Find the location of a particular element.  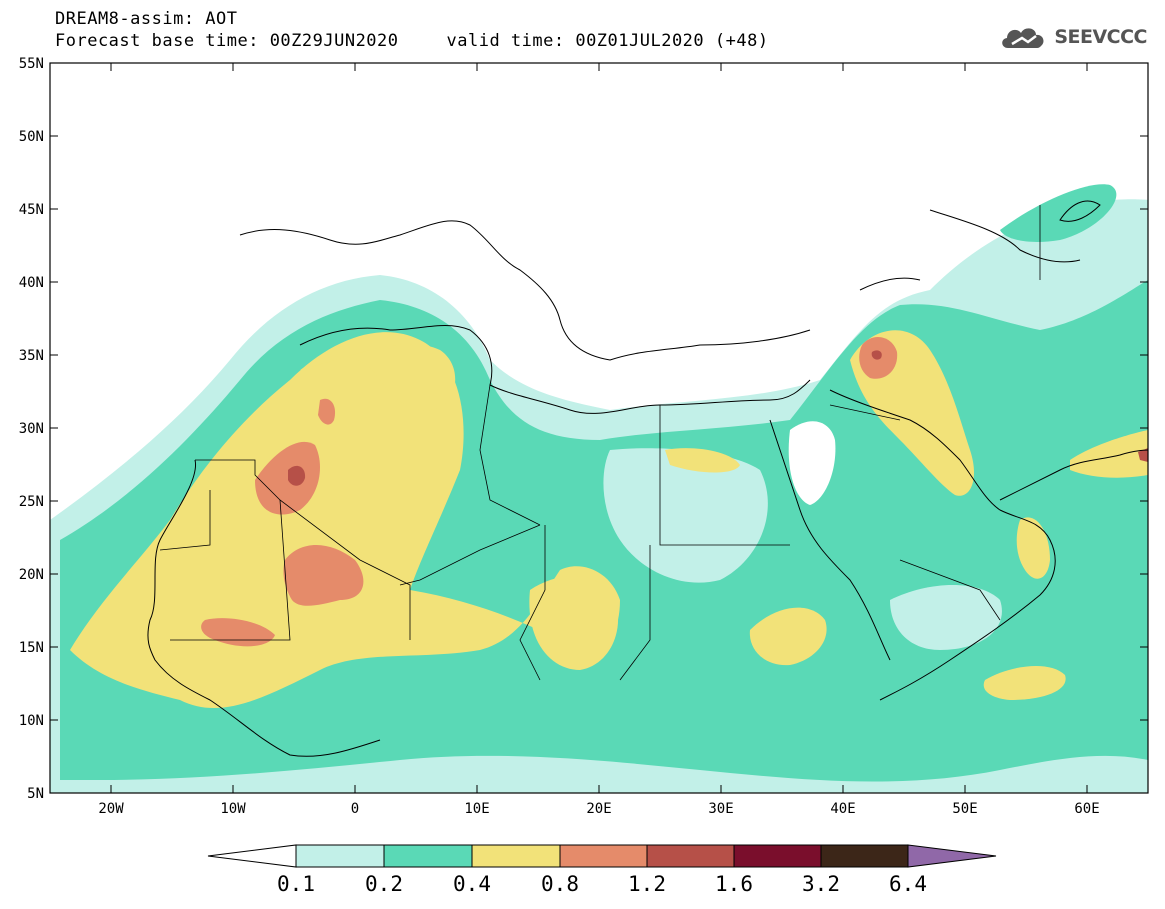

map-title: DREAM8-assim: AOT is located at coordinates (146, 19).